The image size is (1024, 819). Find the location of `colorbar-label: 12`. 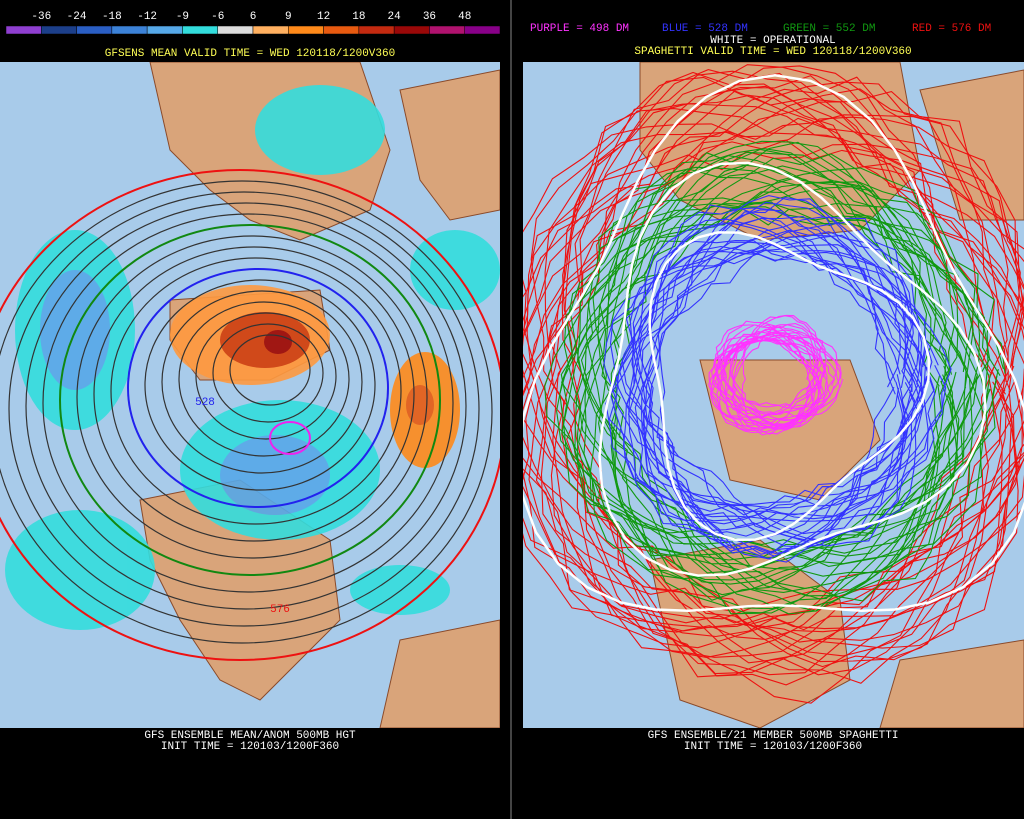

colorbar-label: 12 is located at coordinates (323, 17).